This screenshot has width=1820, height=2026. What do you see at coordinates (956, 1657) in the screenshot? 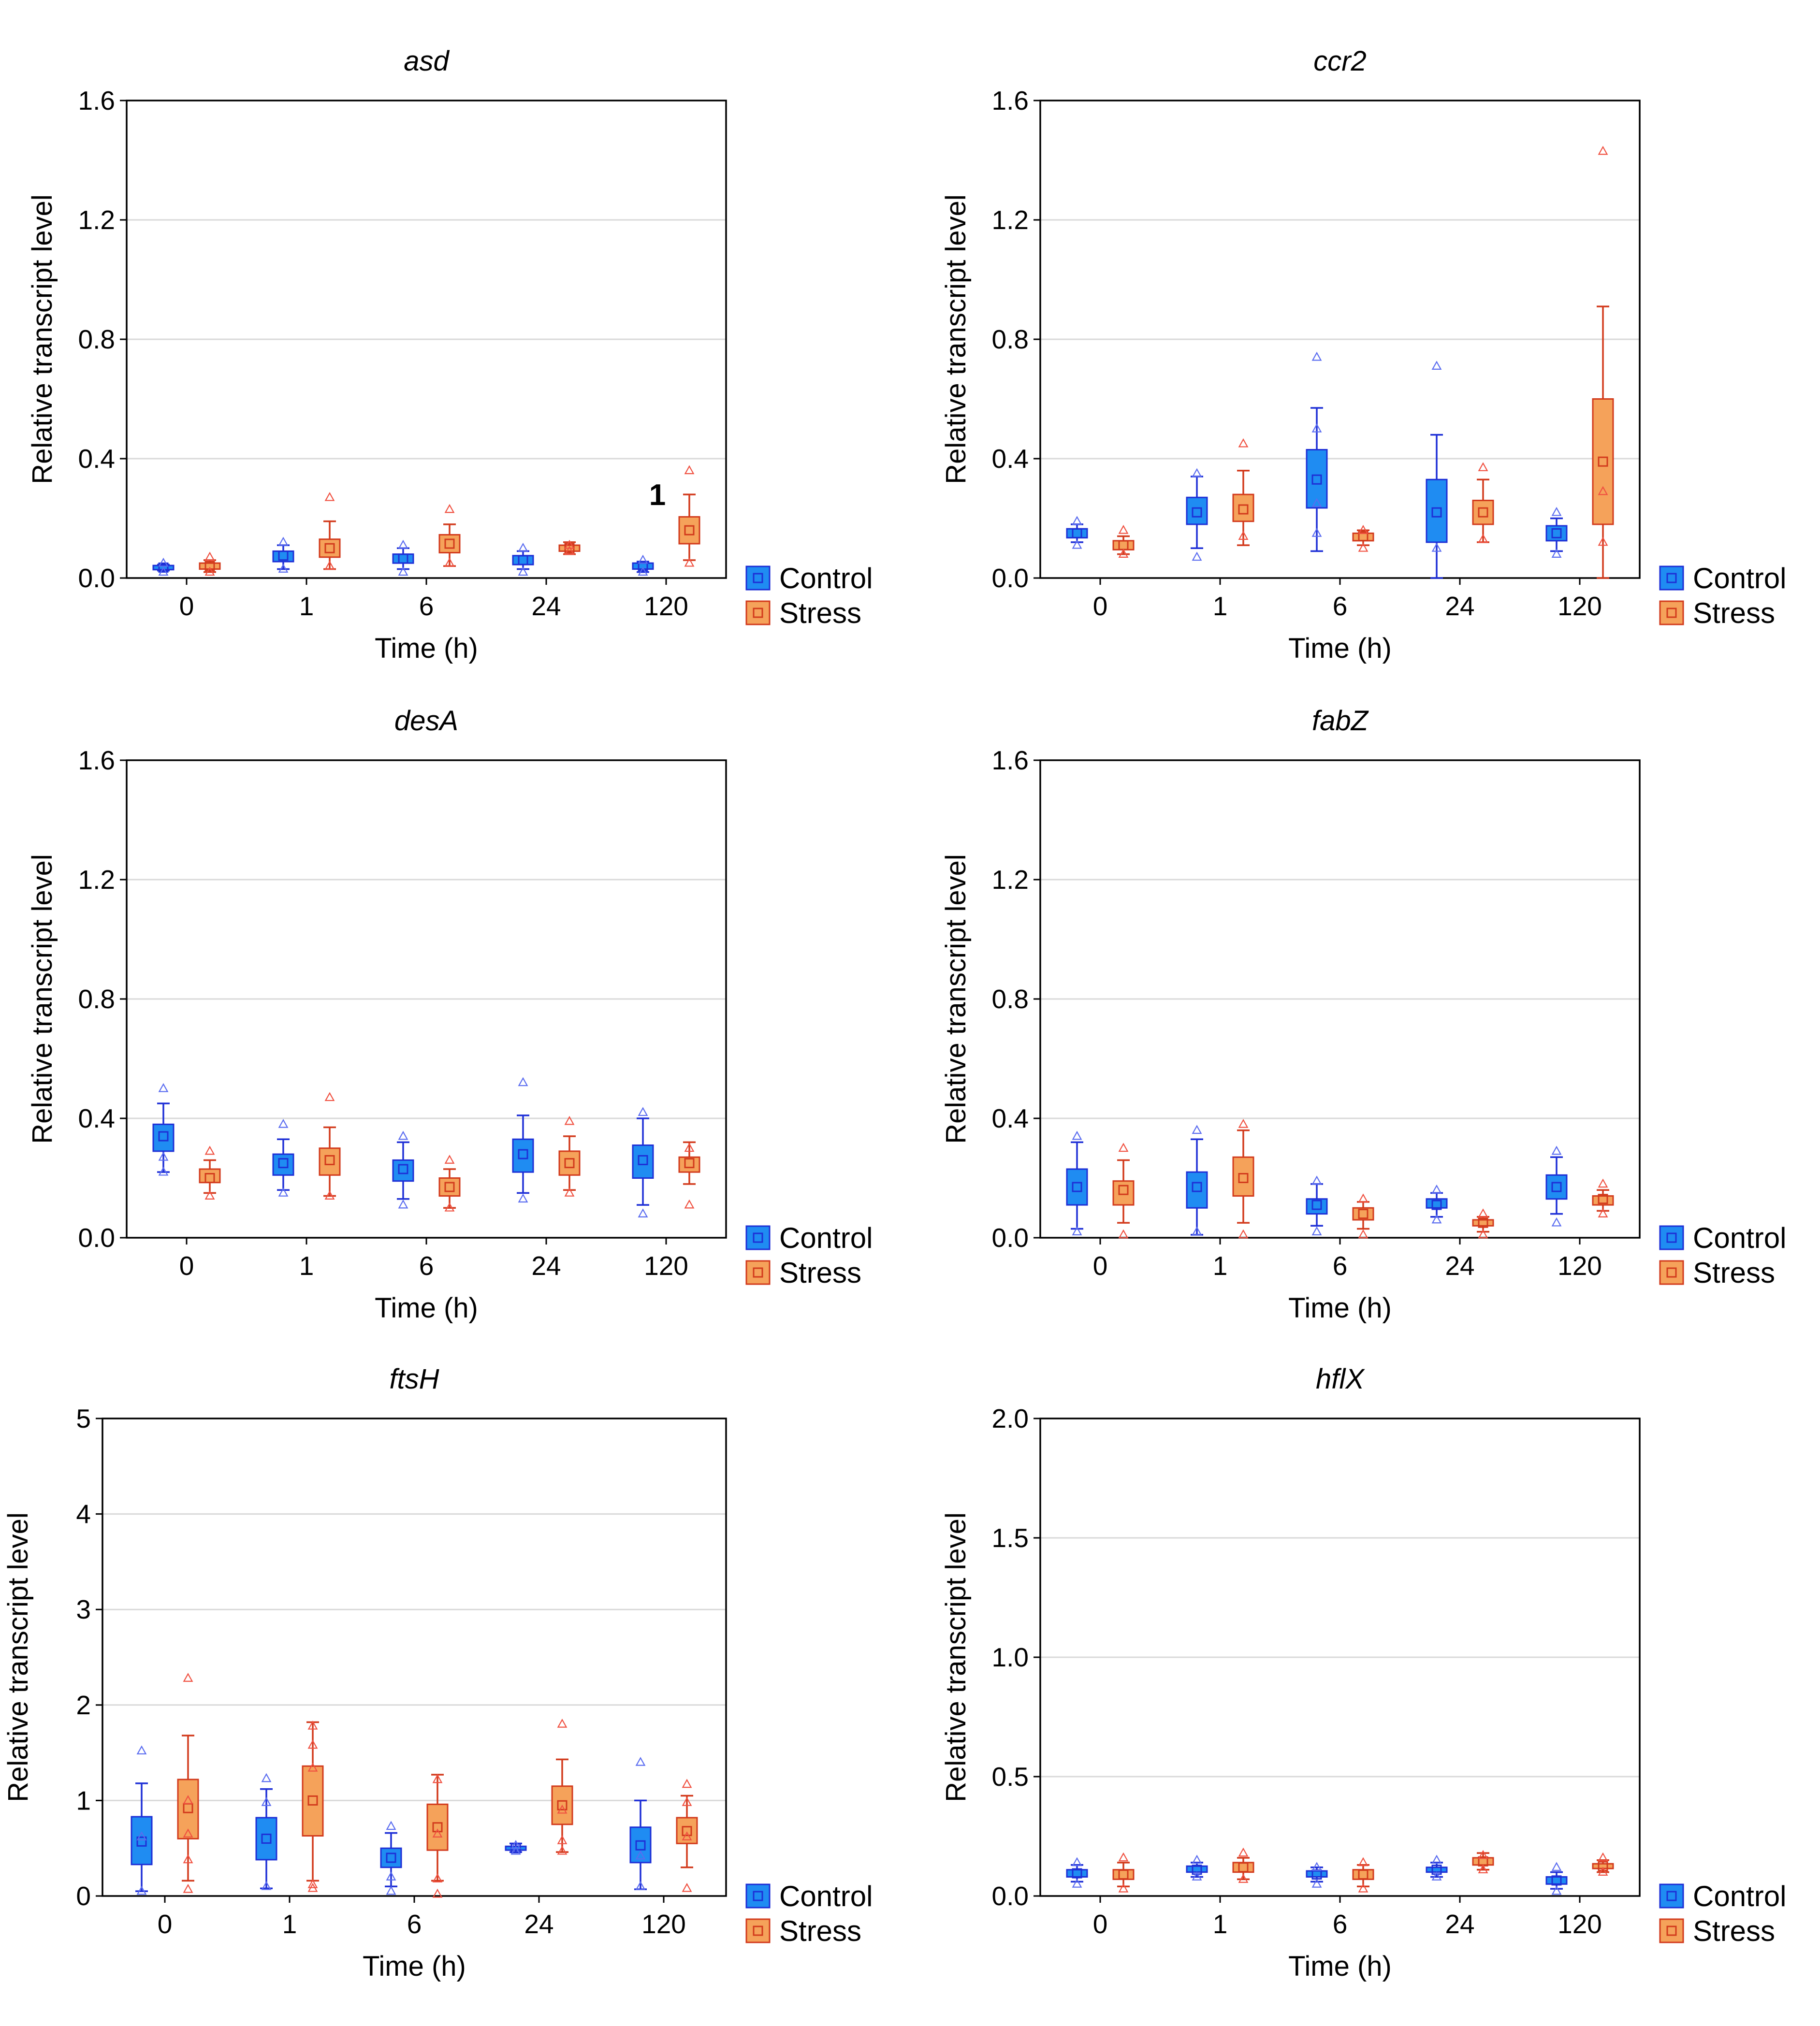
I see `y-axis-label: Relative transcript level` at bounding box center [956, 1657].